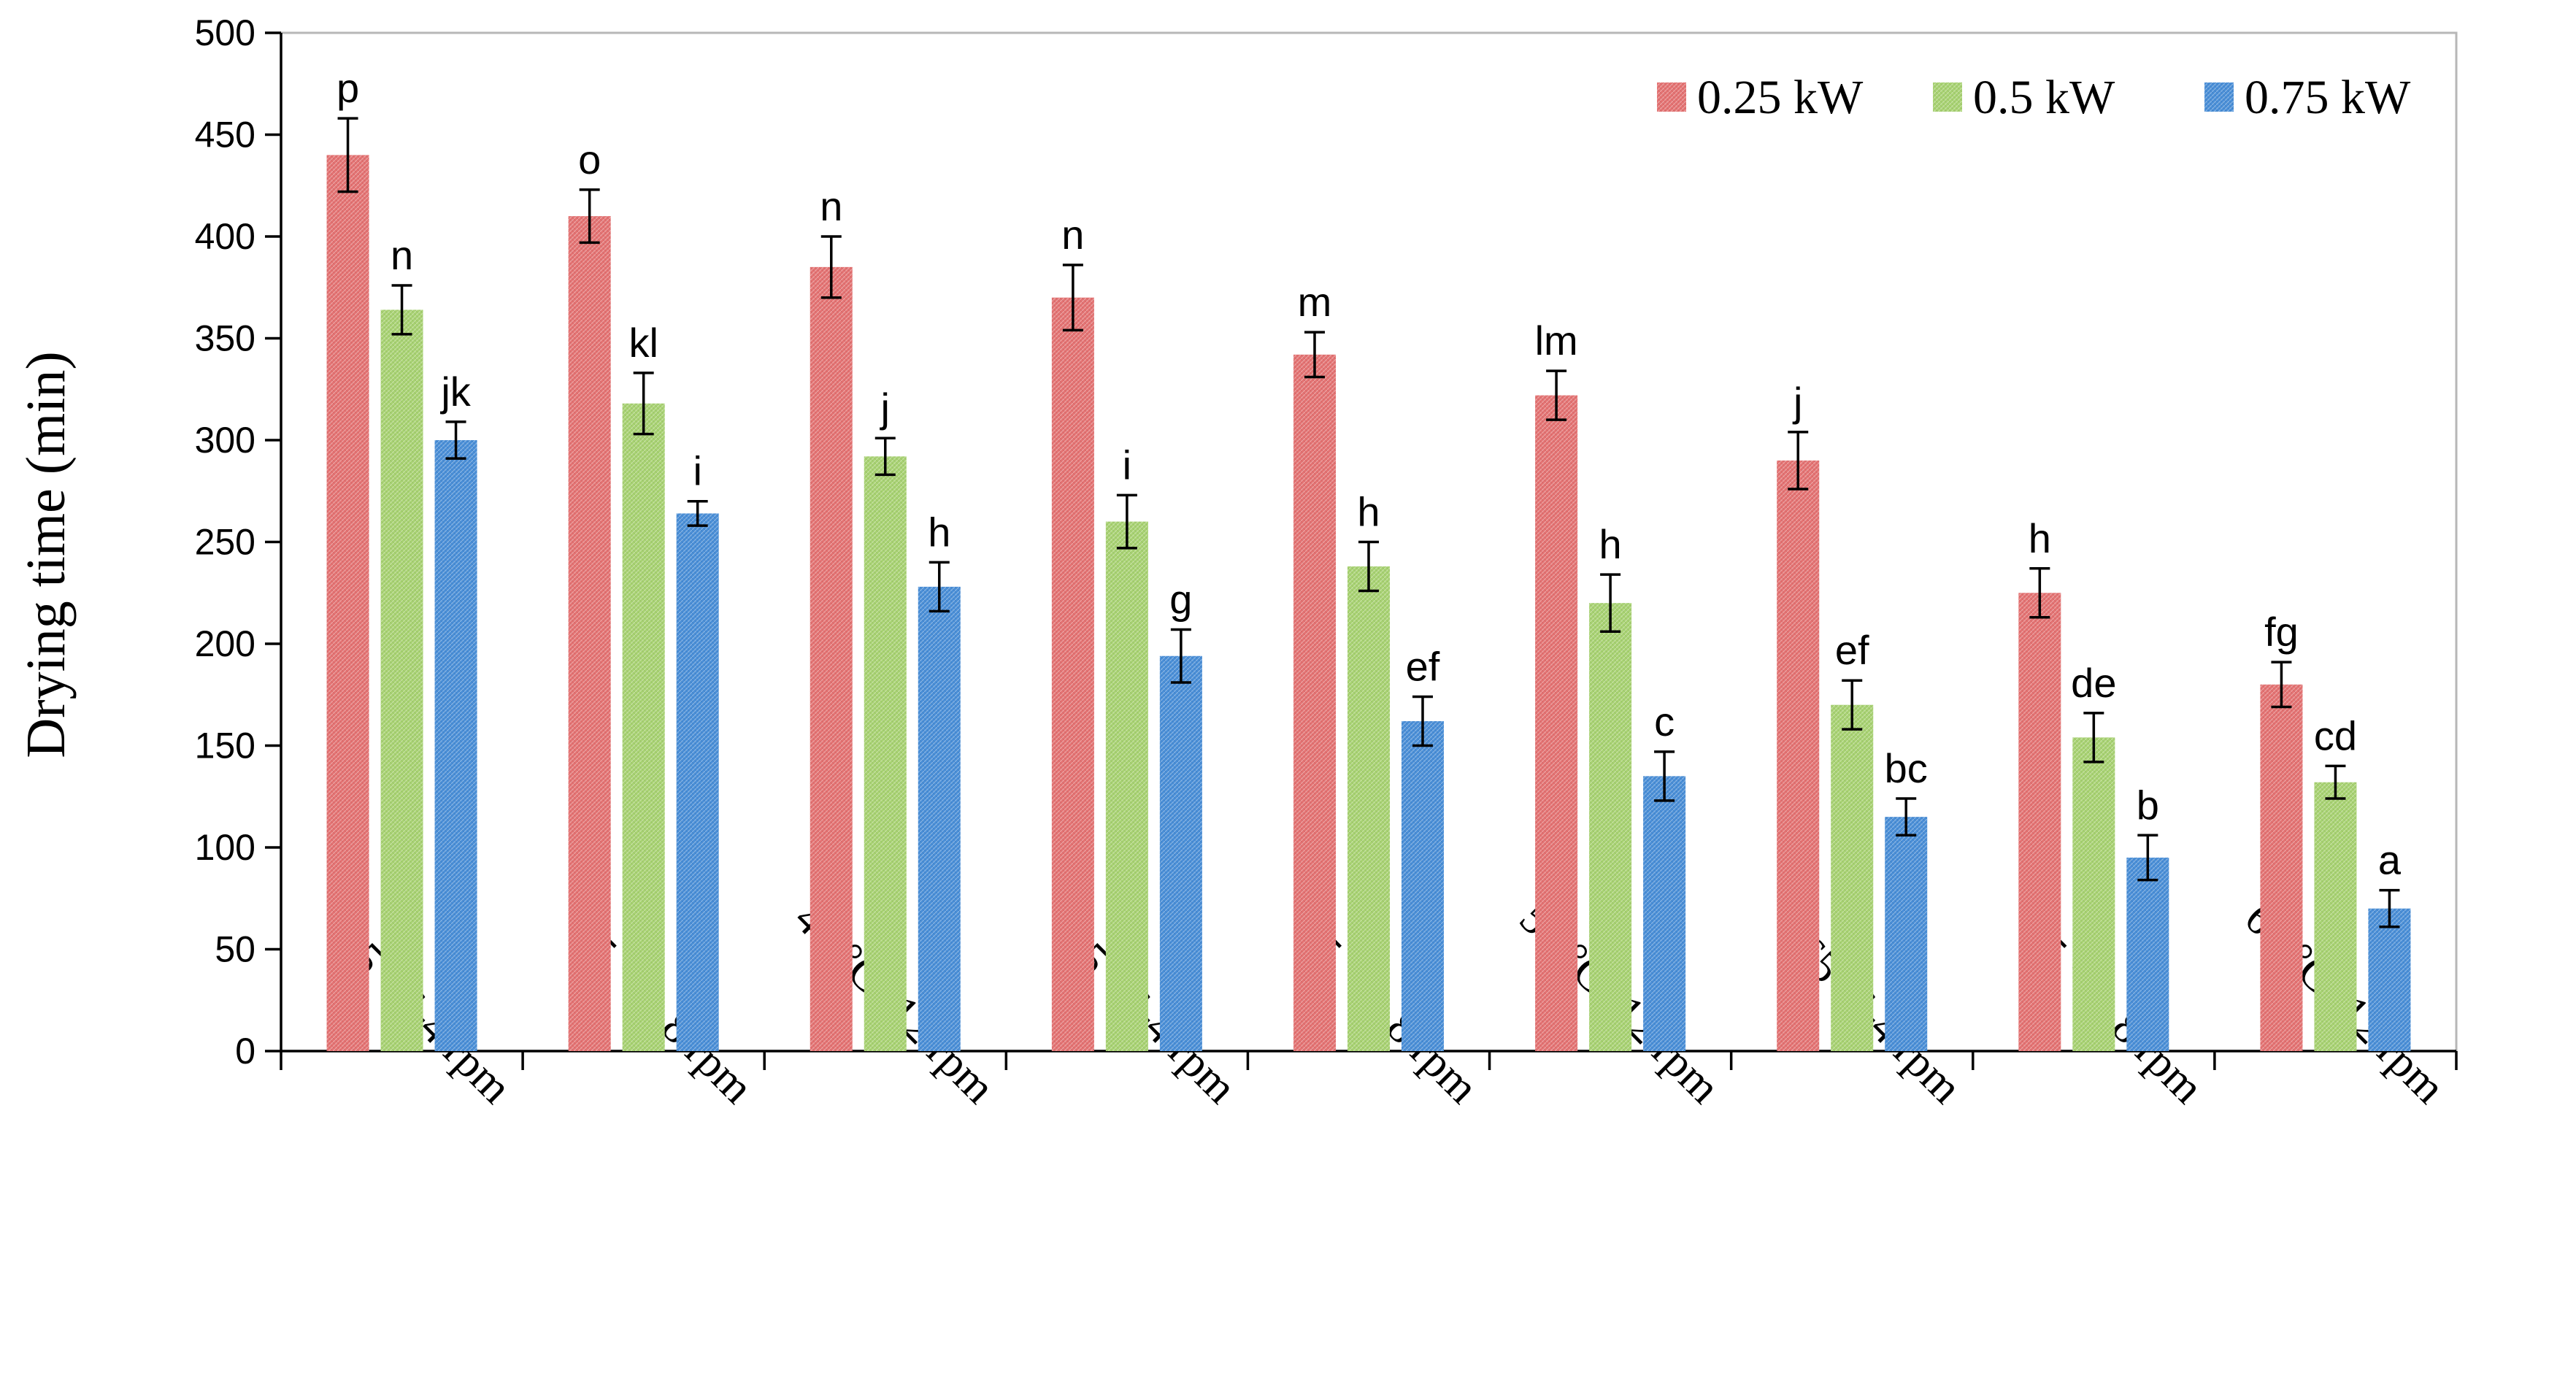 The image size is (2576, 1381). Describe the element at coordinates (2328, 97) in the screenshot. I see `legend-label: 0.75 kW` at that location.